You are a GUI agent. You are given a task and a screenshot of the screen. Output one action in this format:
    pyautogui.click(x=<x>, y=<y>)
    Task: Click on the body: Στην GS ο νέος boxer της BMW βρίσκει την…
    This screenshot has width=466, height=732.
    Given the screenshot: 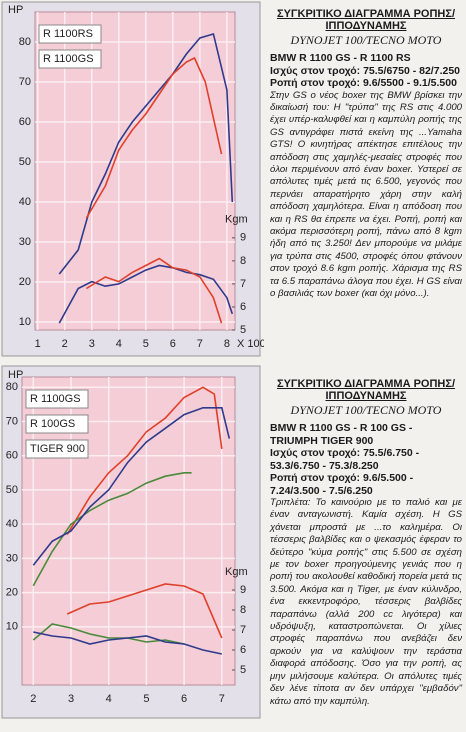 What is the action you would take?
    pyautogui.click(x=366, y=194)
    